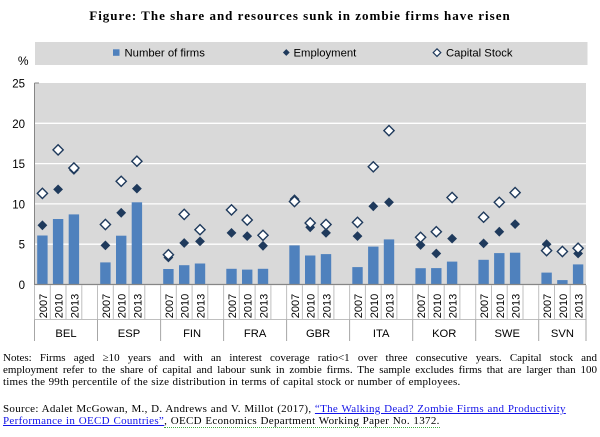 This screenshot has width=600, height=437. I want to click on svg-text: FRA, so click(255, 334).